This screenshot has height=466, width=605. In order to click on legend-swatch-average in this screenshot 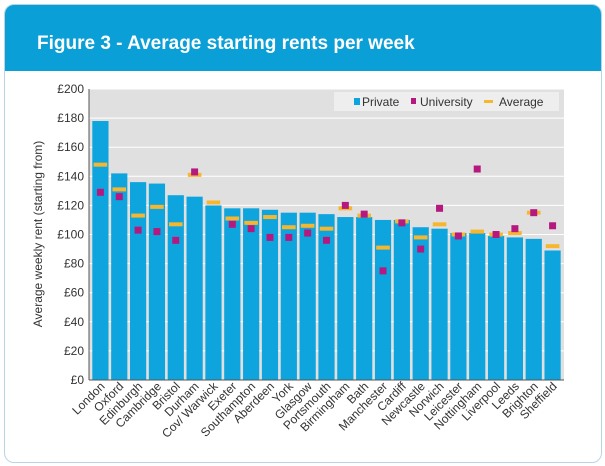, I will do `click(488, 101)`.